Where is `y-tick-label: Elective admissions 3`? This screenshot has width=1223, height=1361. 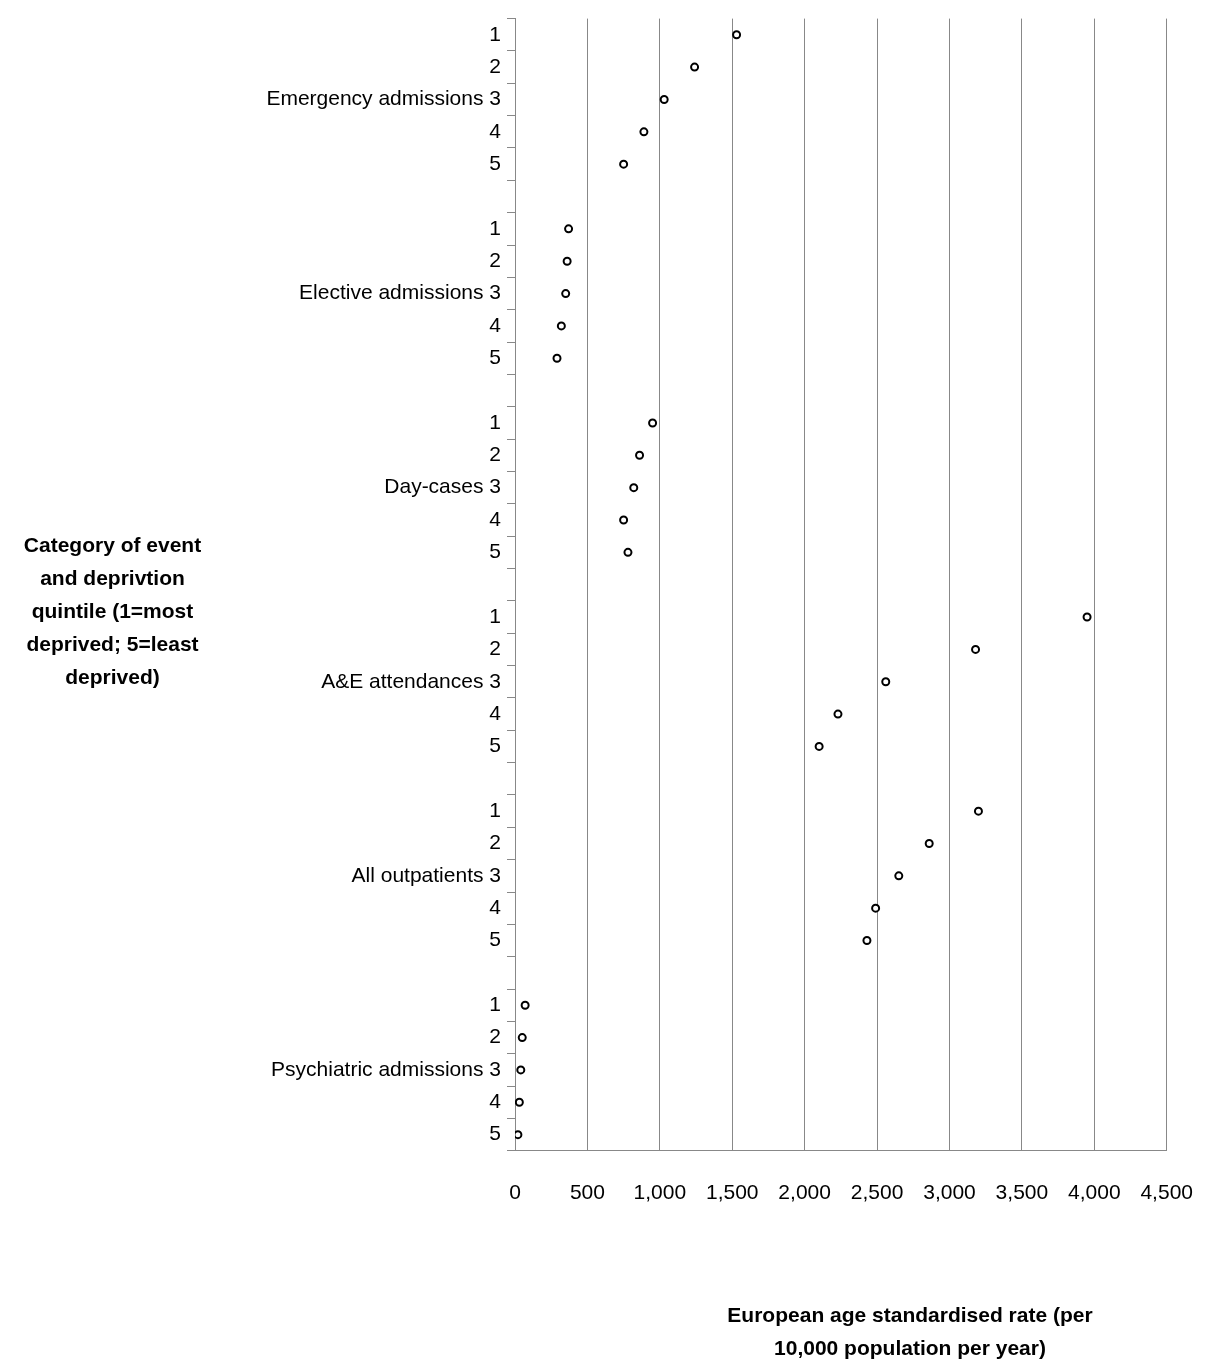
y-tick-label: Elective admissions 3 is located at coordinates (400, 292).